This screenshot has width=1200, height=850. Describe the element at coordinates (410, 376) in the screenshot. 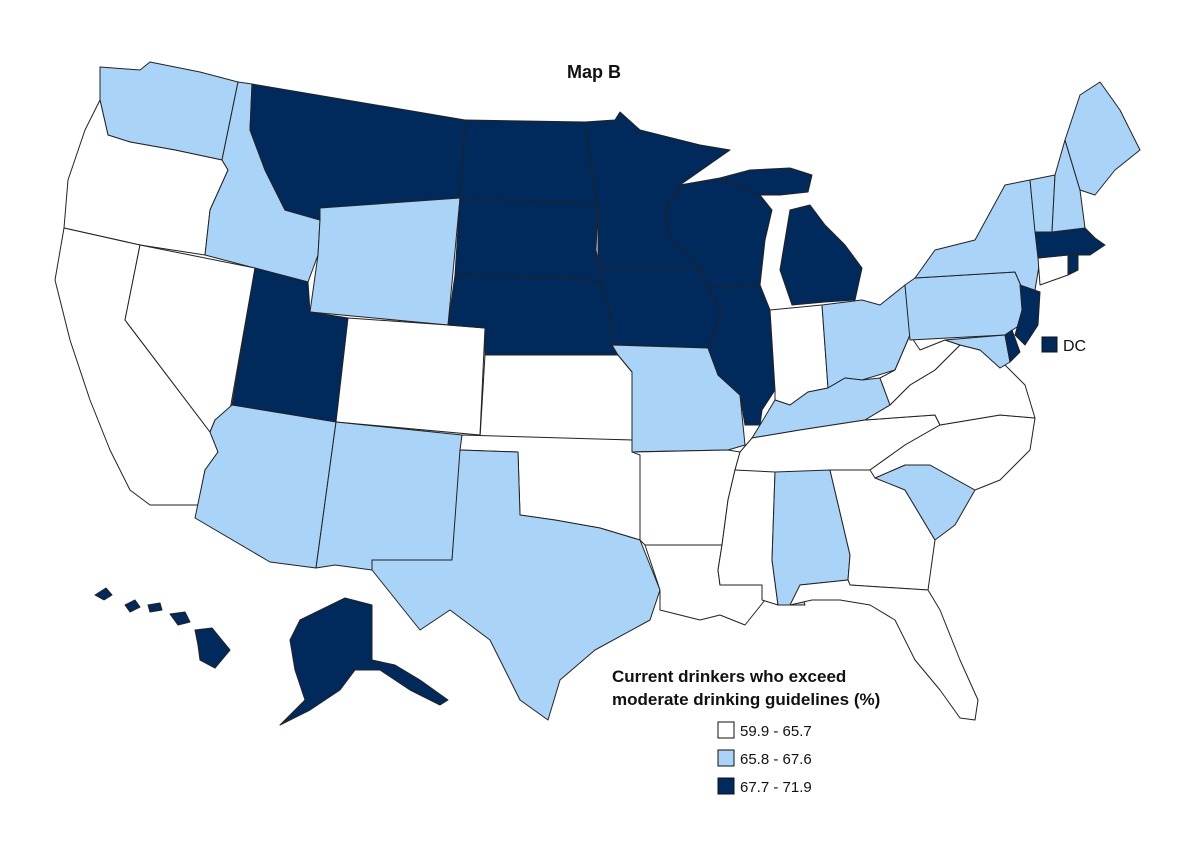

I see `state-colorado` at that location.